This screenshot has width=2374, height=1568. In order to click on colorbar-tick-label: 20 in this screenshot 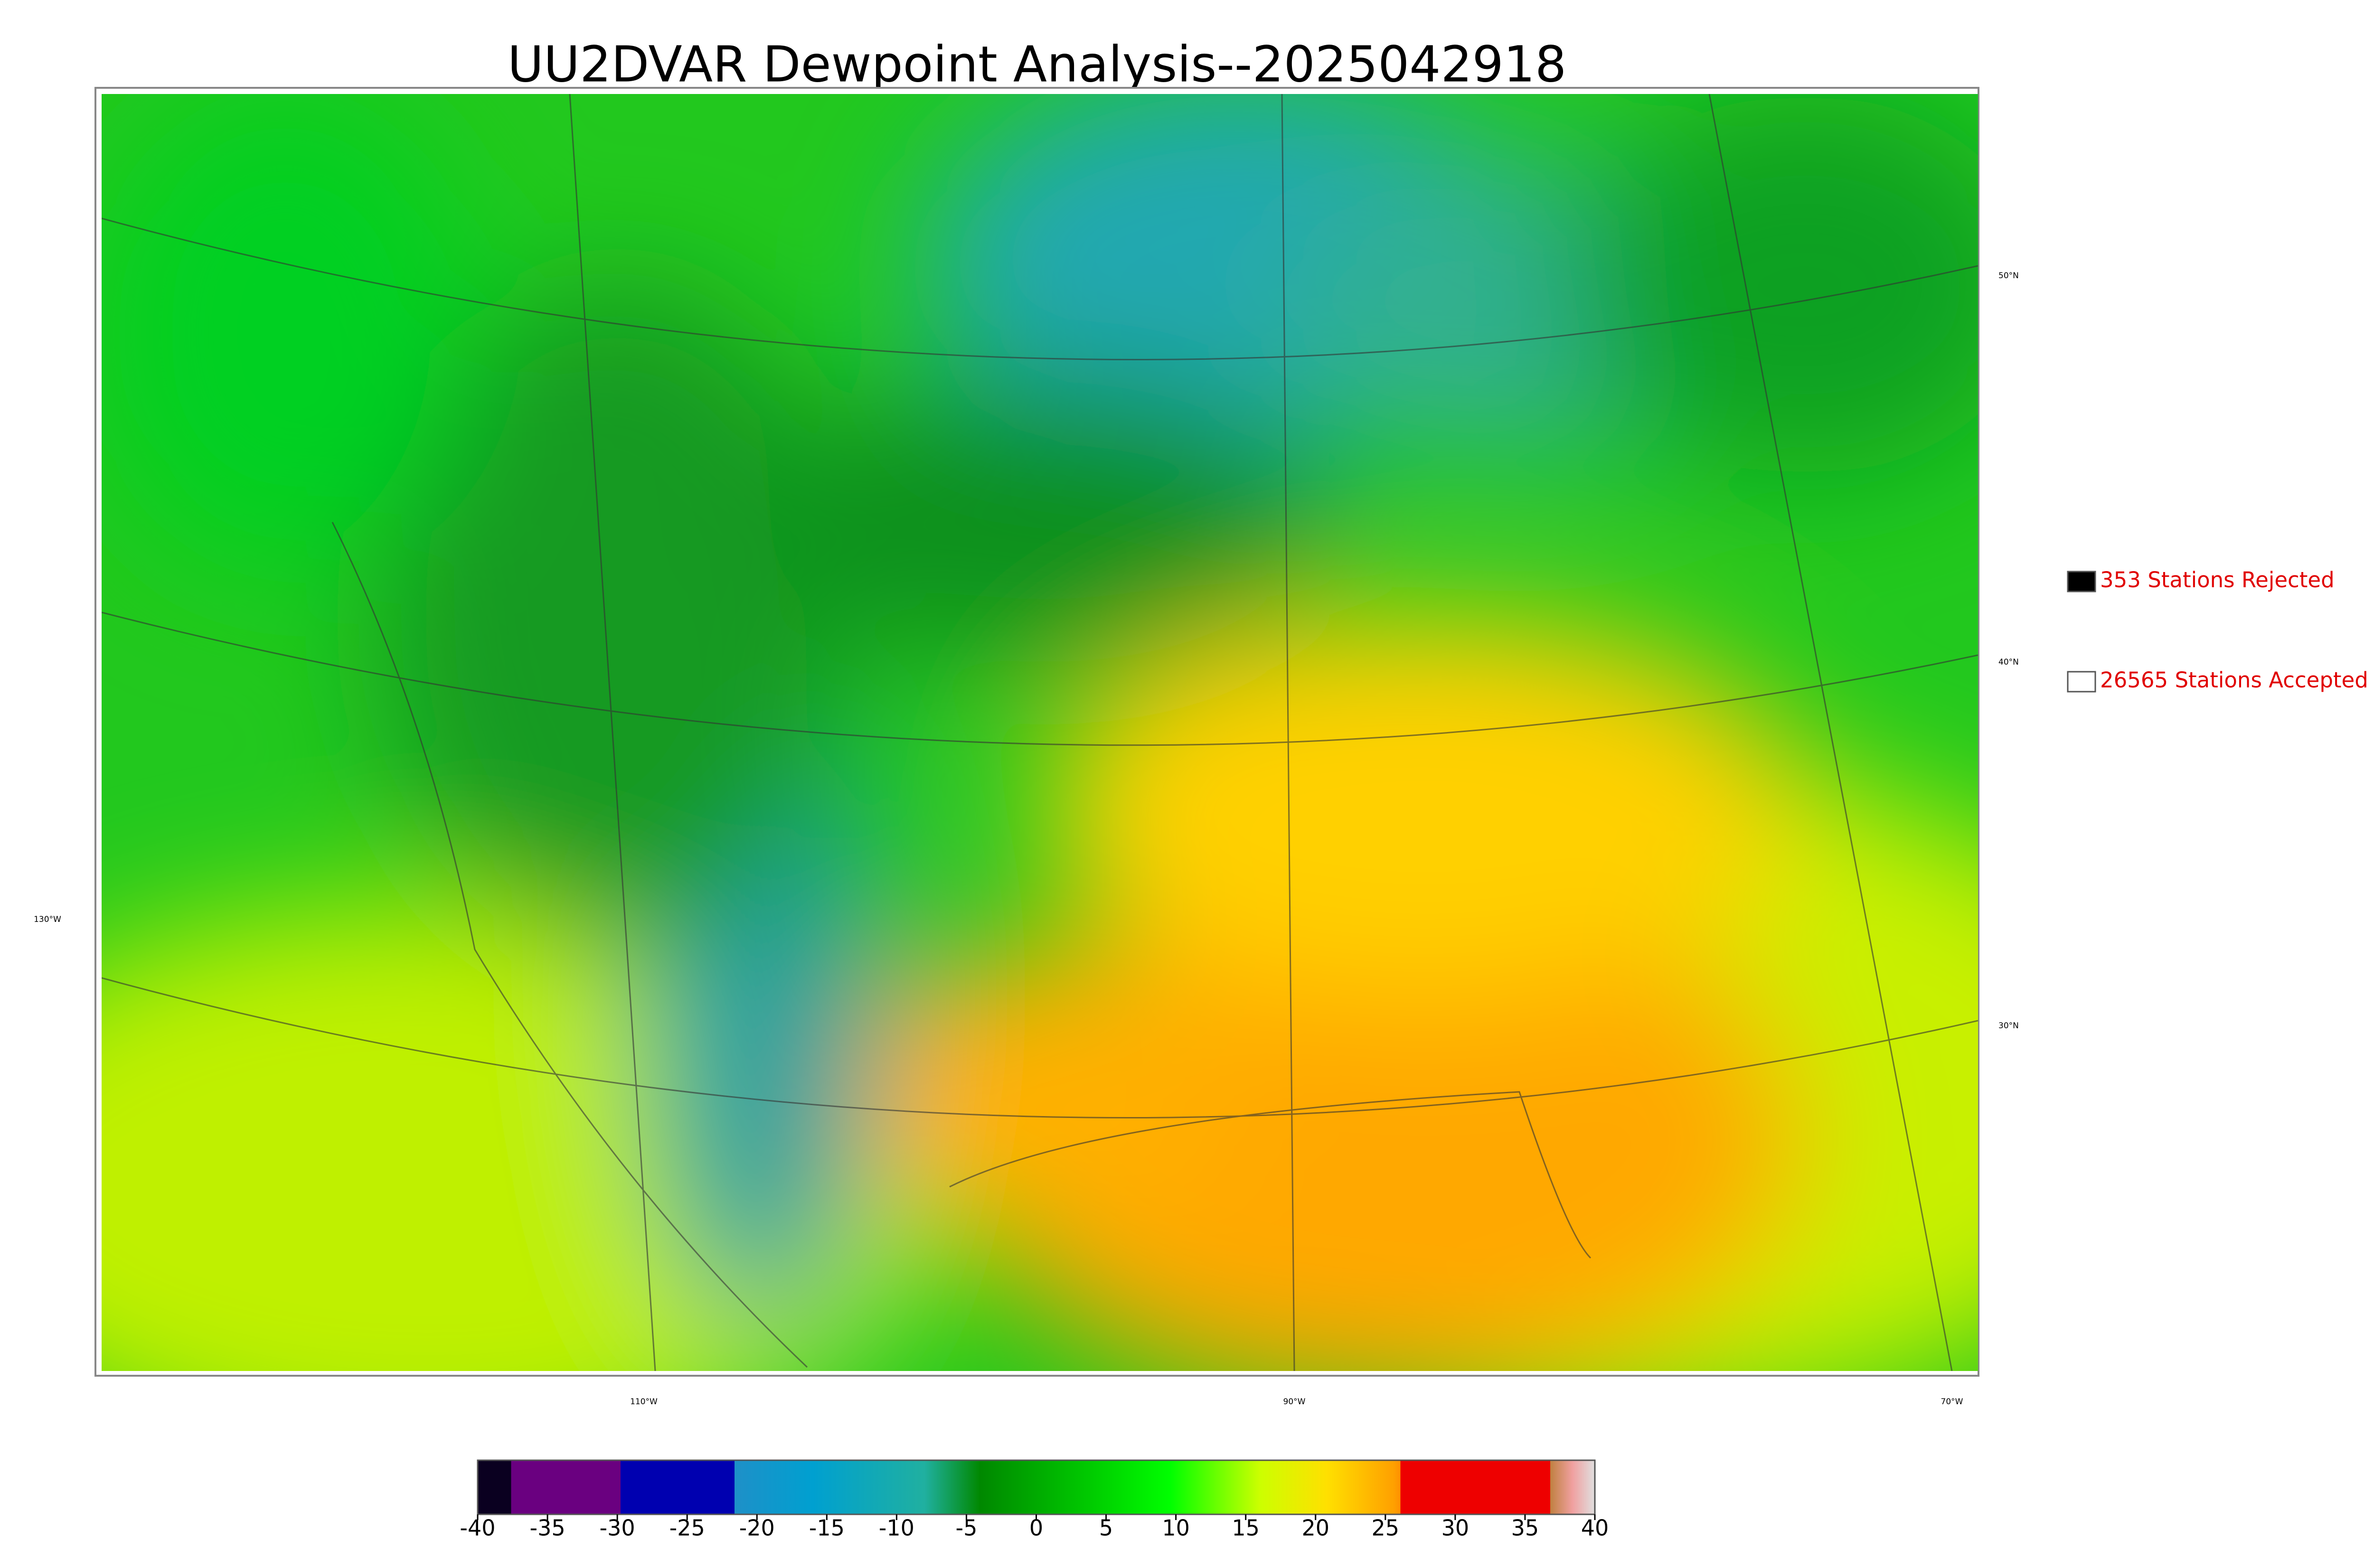, I will do `click(1315, 1528)`.